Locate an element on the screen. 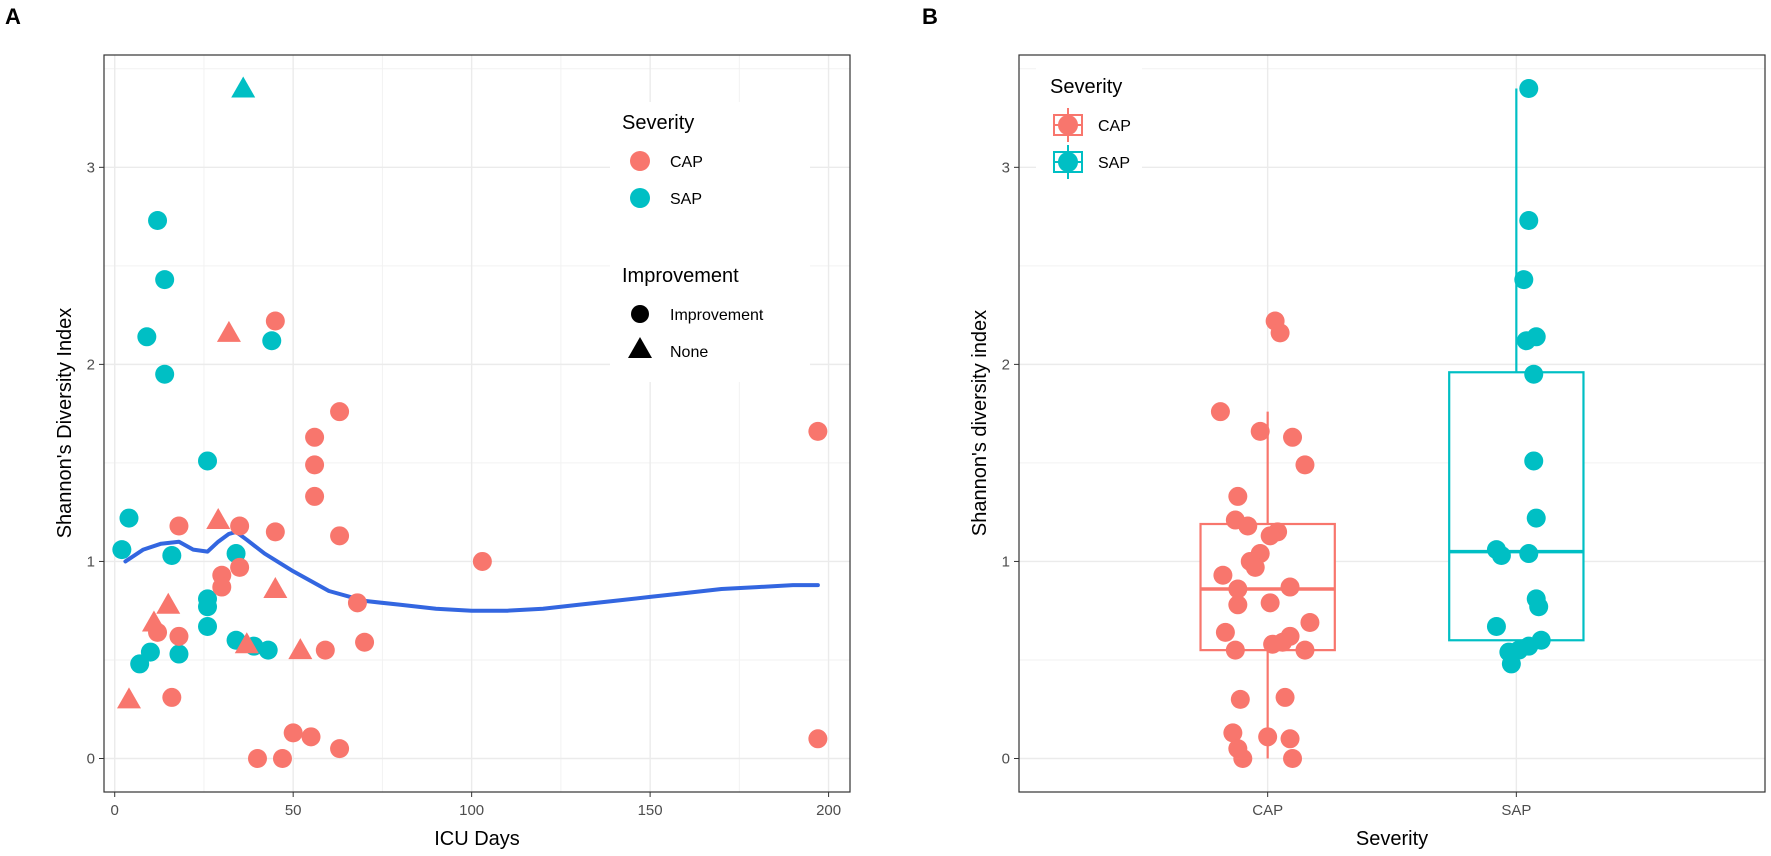  panel-b-x-ticks: CAP SAP is located at coordinates (1391, 805).